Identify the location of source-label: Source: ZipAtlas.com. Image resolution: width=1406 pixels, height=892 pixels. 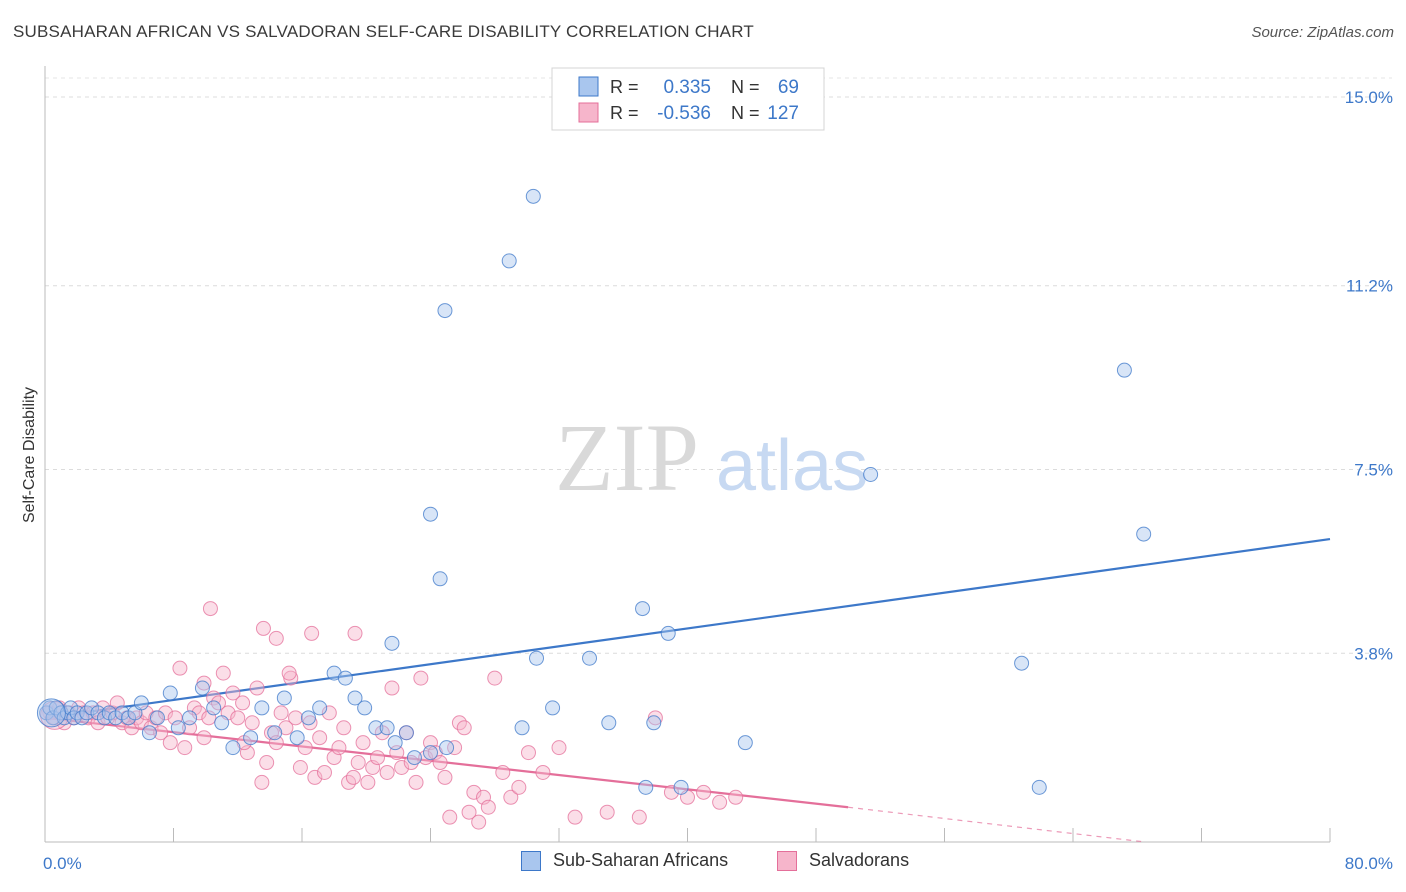
(1322, 32).